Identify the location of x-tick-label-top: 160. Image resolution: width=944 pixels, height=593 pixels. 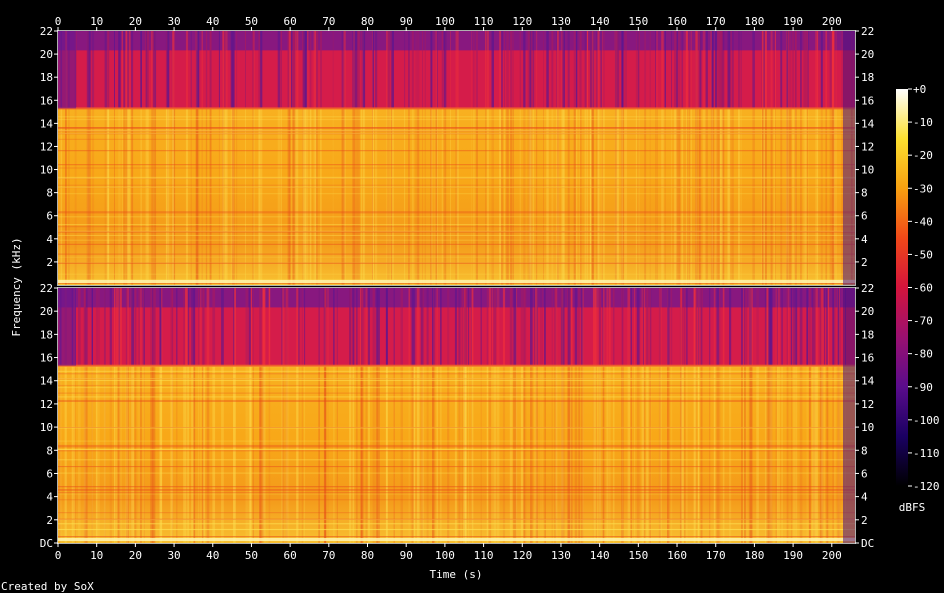
(677, 21).